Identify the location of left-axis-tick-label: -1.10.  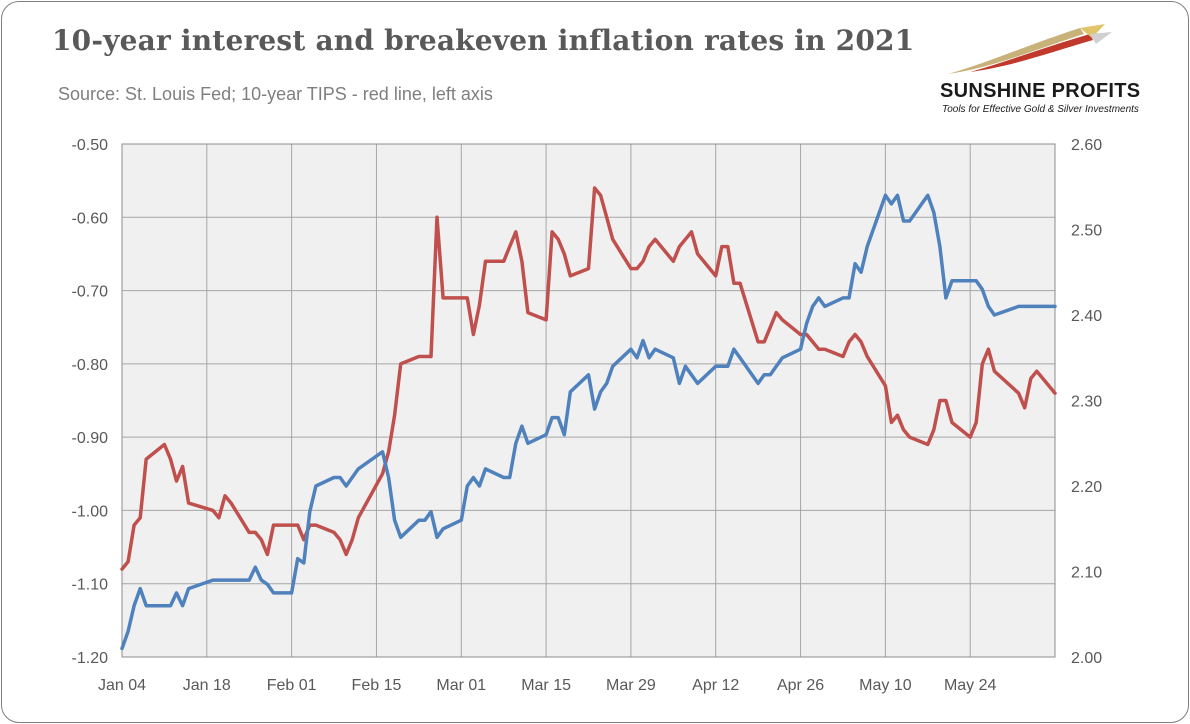
(90, 585).